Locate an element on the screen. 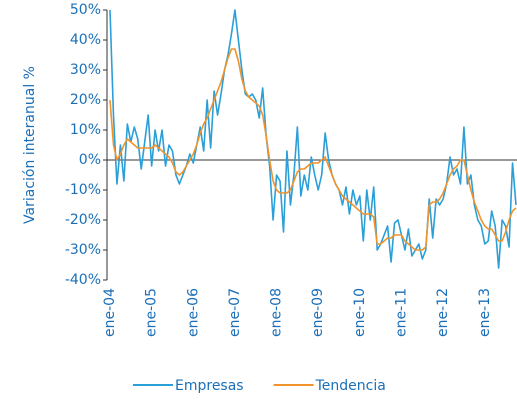  x-tick-label: ene-11 is located at coordinates (401, 312).